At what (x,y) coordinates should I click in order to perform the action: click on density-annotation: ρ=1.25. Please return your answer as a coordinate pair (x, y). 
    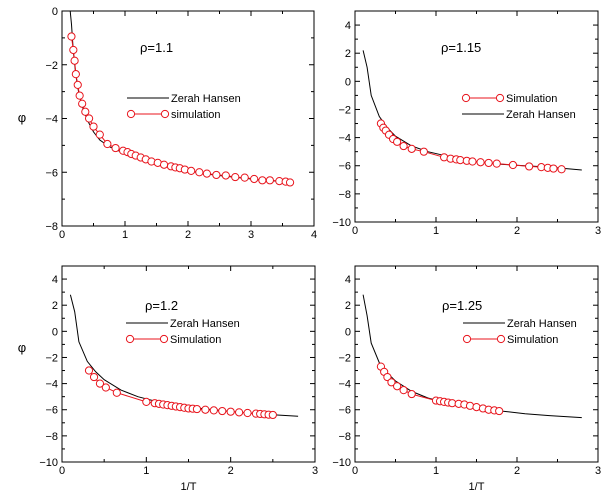
    Looking at the image, I should click on (462, 305).